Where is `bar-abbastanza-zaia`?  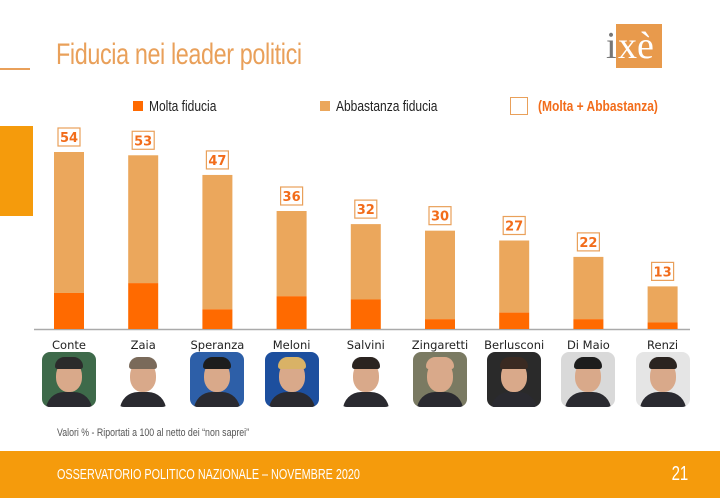
bar-abbastanza-zaia is located at coordinates (143, 219).